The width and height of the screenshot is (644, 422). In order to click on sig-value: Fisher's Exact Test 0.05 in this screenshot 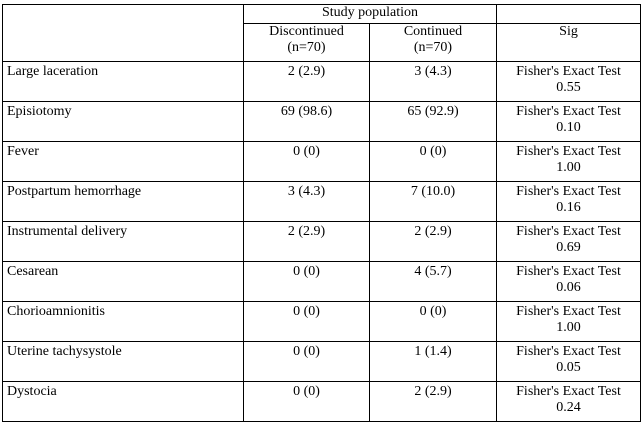, I will do `click(568, 361)`.